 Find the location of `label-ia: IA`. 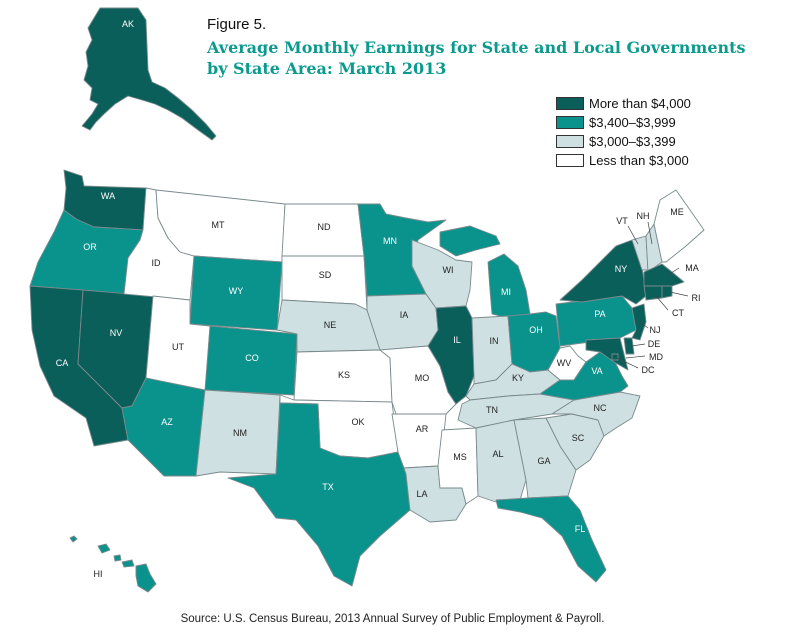

label-ia: IA is located at coordinates (404, 315).